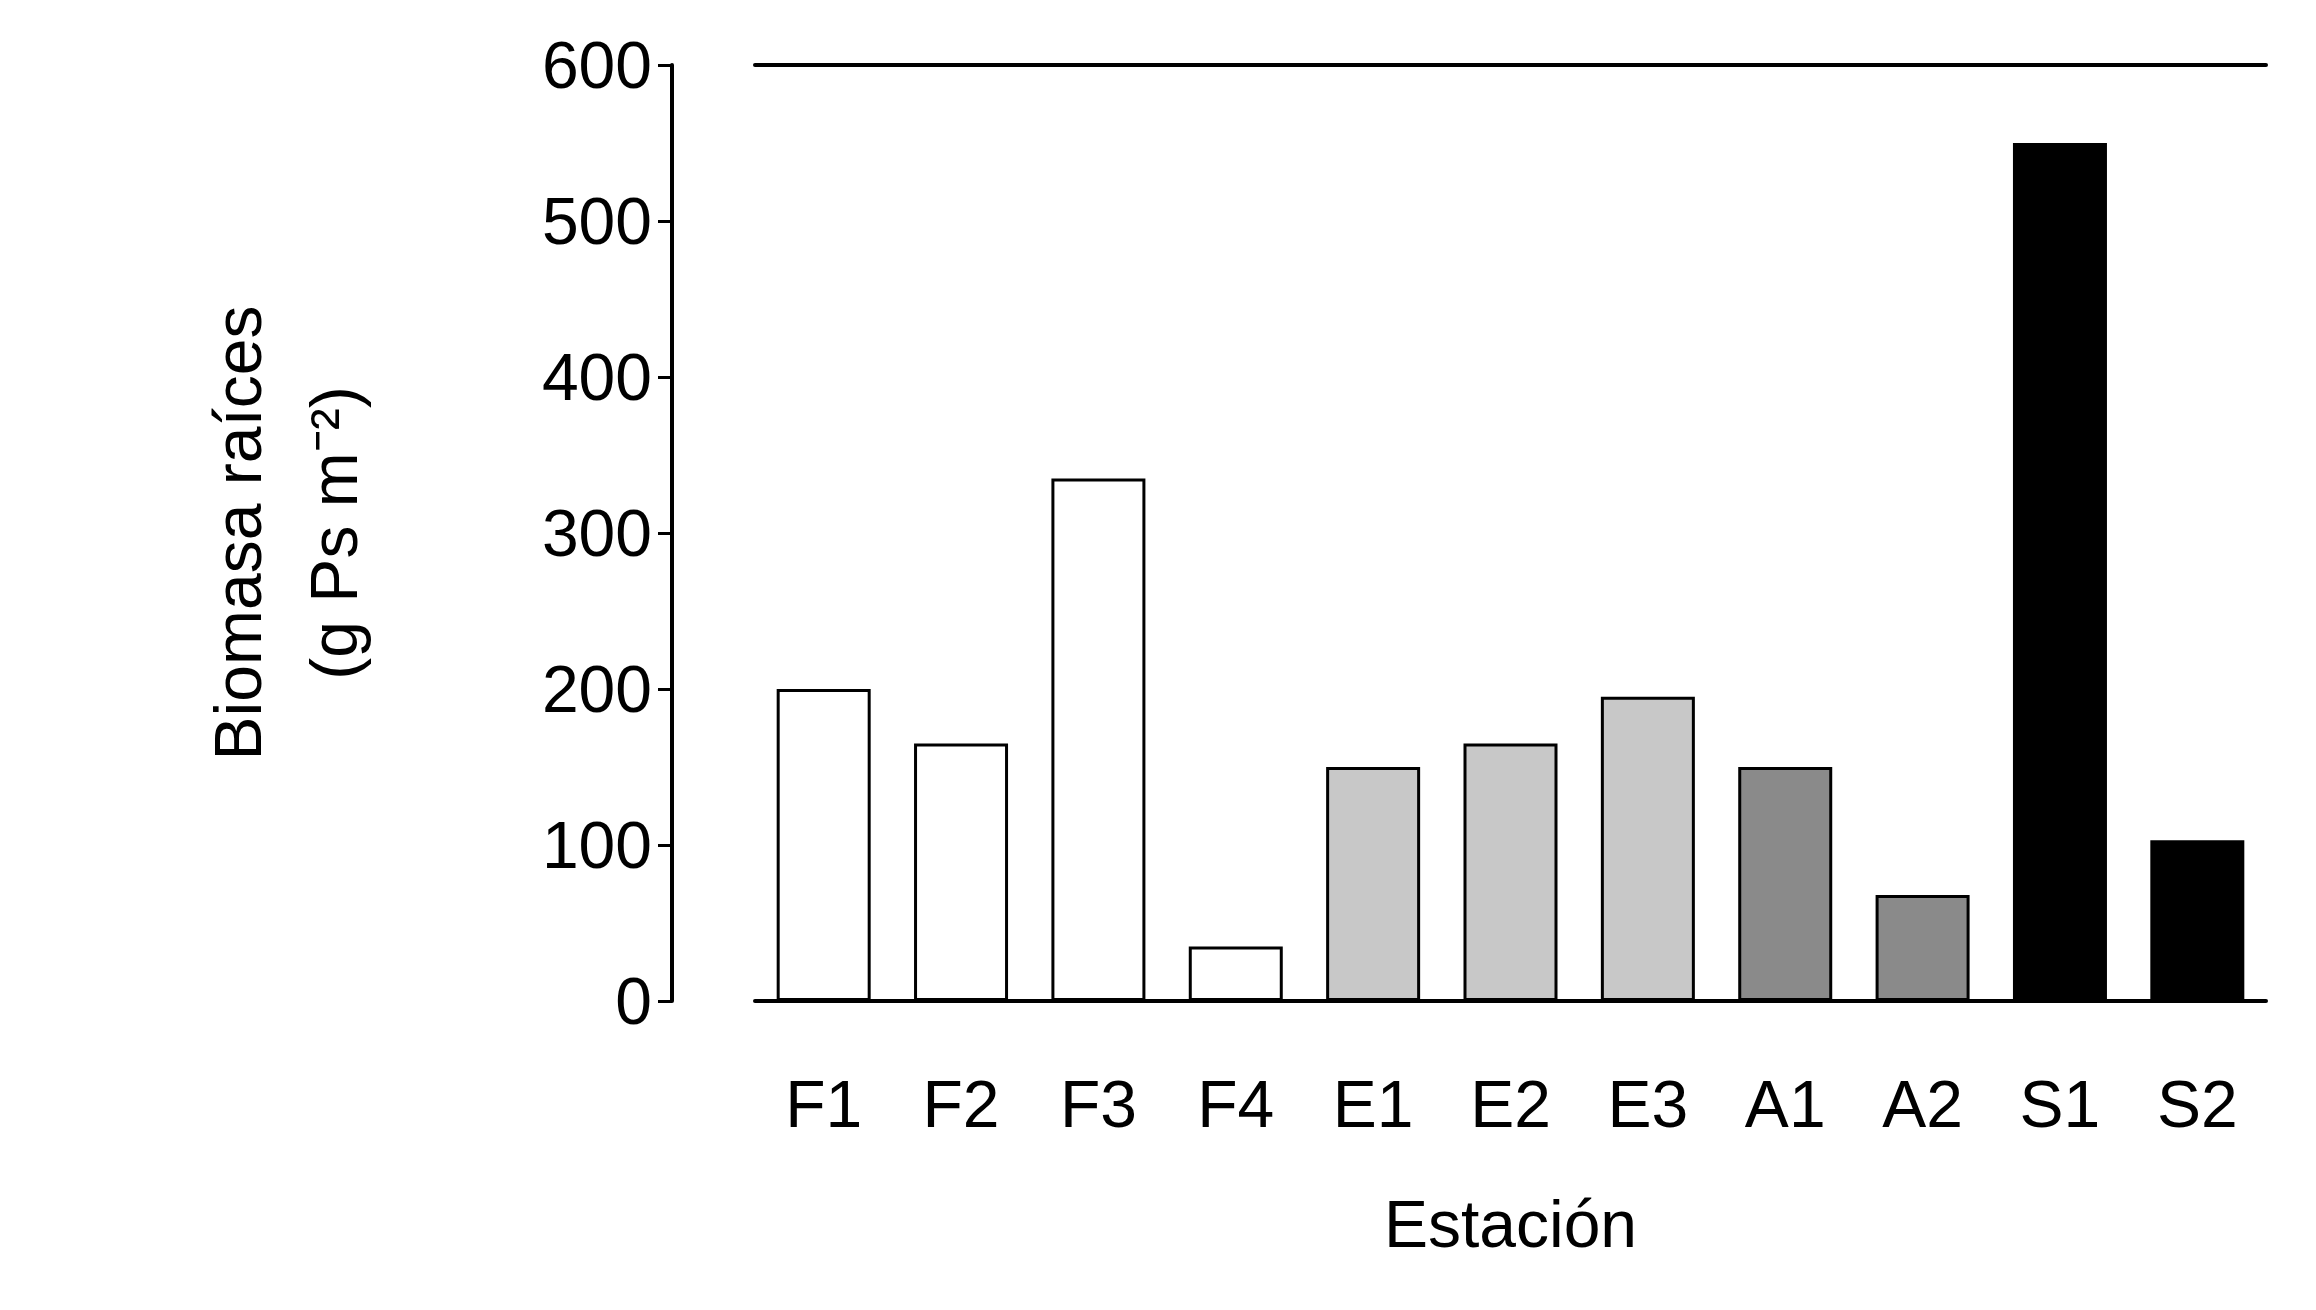  I want to click on y-tick-label: 300, so click(596, 533).